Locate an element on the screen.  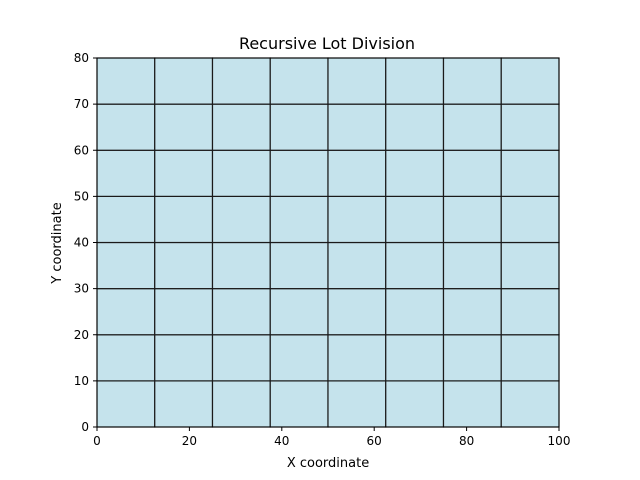
y-tick-label: 70 is located at coordinates (81, 104).